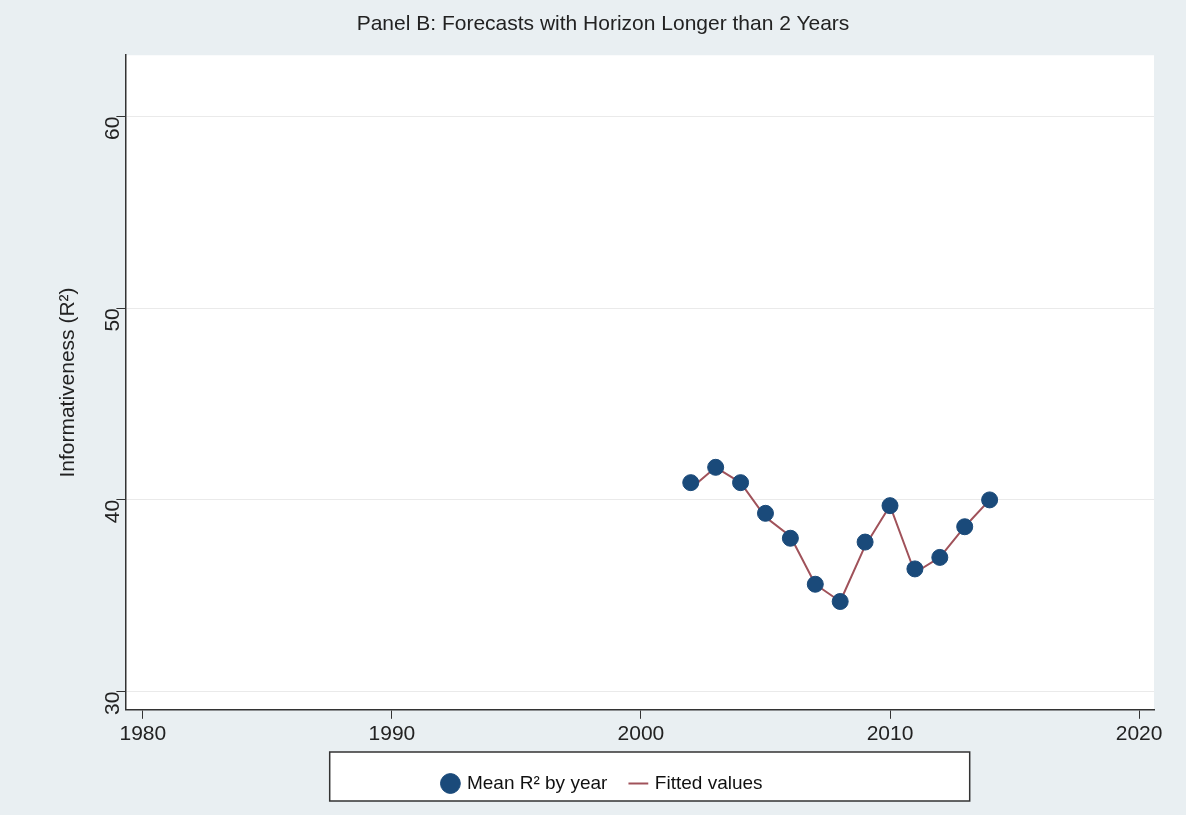 This screenshot has width=1186, height=815. What do you see at coordinates (112, 703) in the screenshot?
I see `y-tick-label: 30` at bounding box center [112, 703].